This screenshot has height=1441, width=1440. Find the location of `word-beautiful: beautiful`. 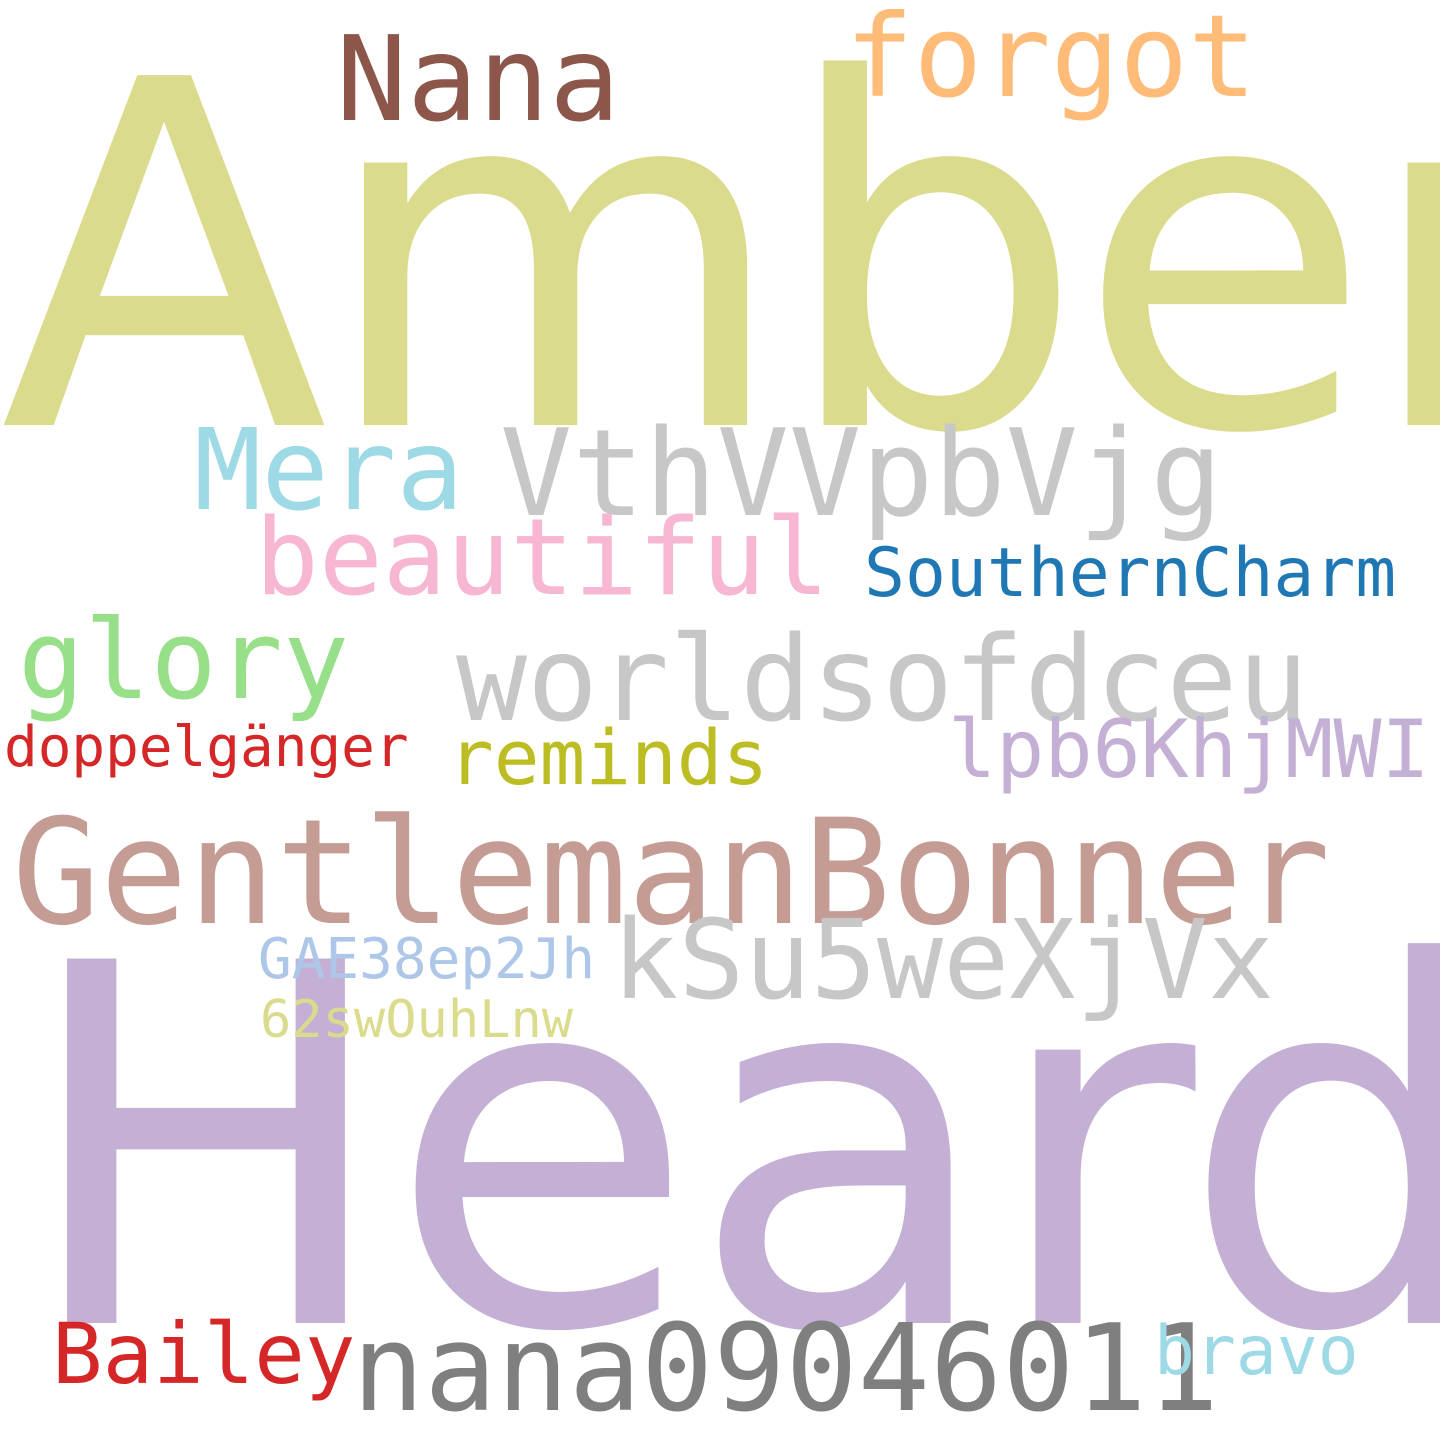

word-beautiful: beautiful is located at coordinates (542, 557).